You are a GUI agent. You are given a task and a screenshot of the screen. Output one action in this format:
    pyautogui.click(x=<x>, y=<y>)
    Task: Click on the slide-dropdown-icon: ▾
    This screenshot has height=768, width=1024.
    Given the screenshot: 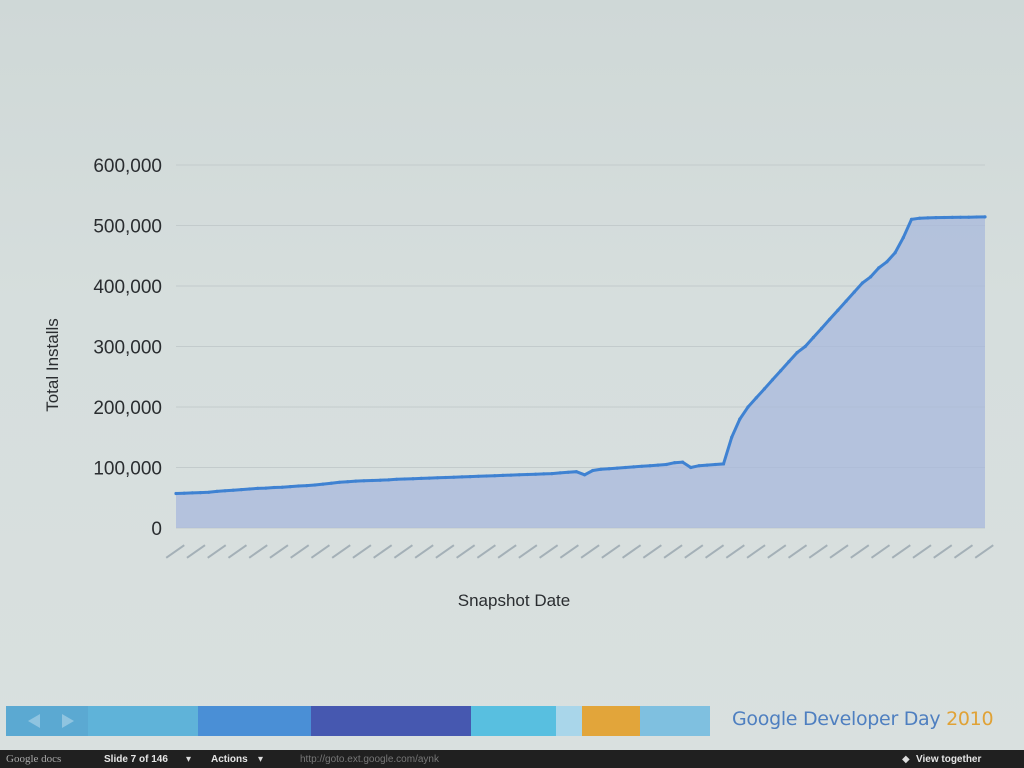 What is the action you would take?
    pyautogui.click(x=189, y=759)
    